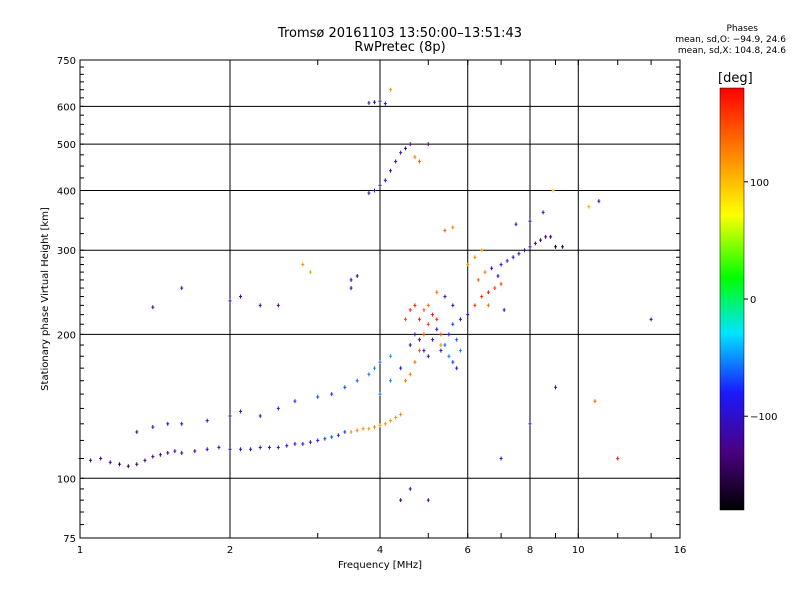  Describe the element at coordinates (66, 61) in the screenshot. I see `y-tick-label: 750` at that location.